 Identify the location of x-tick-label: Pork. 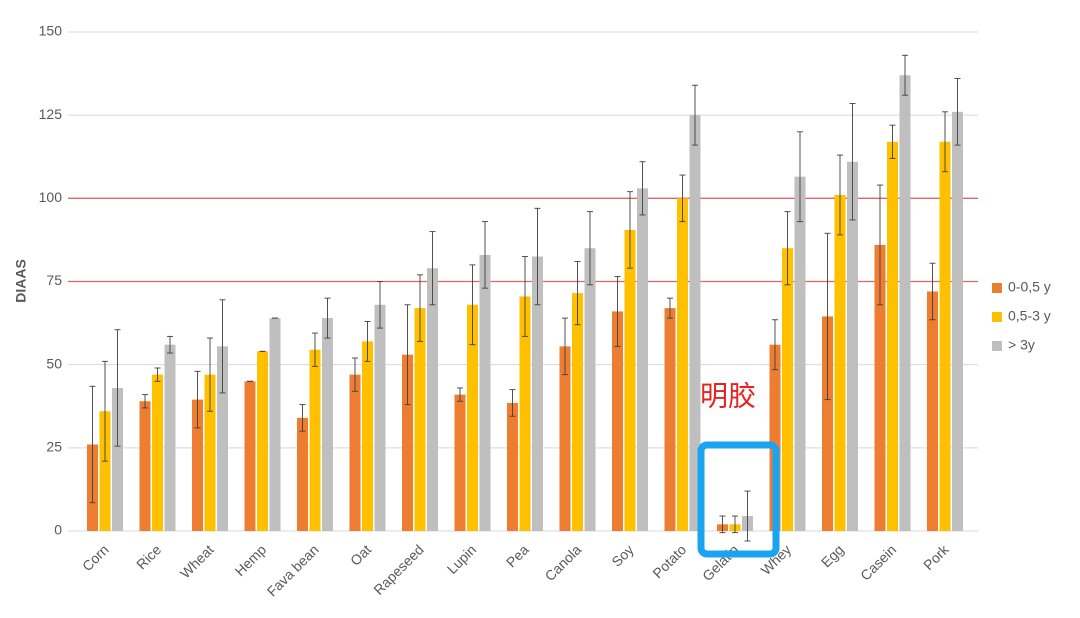
(936, 557).